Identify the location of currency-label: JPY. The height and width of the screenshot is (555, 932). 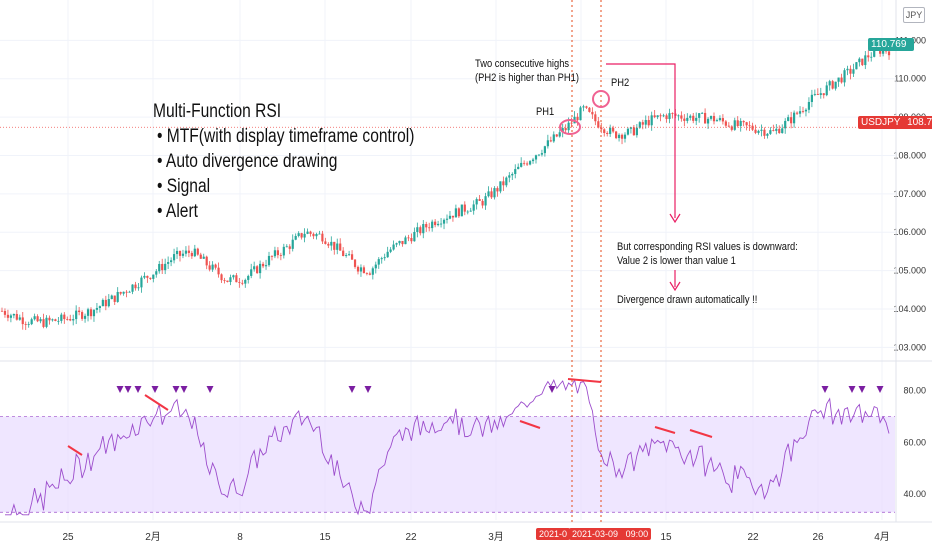
(914, 15).